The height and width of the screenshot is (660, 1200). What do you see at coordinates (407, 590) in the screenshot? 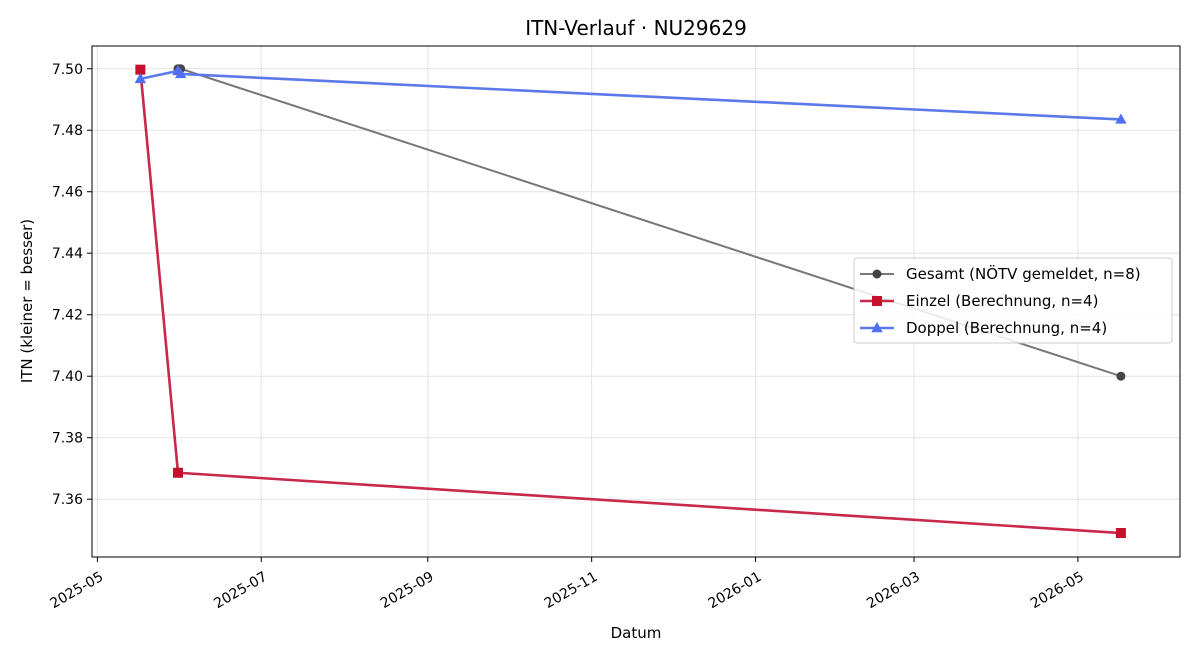
I see `x-tick-label: 2025-09` at bounding box center [407, 590].